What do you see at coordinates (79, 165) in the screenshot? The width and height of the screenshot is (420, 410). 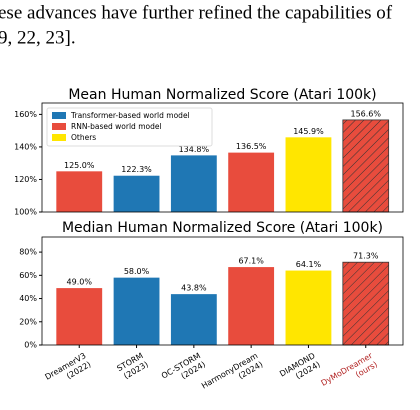 I see `value-label: 125.0%` at bounding box center [79, 165].